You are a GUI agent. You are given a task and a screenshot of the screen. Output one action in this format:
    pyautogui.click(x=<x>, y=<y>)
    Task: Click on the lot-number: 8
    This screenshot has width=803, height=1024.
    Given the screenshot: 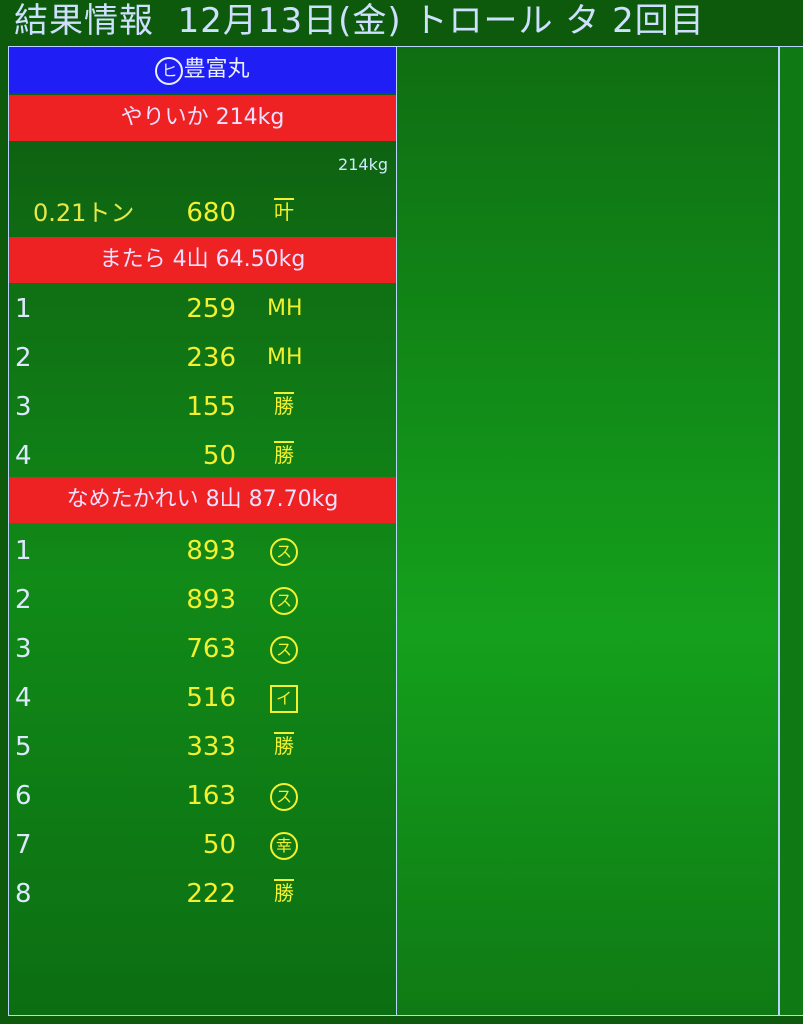 What is the action you would take?
    pyautogui.click(x=23, y=894)
    